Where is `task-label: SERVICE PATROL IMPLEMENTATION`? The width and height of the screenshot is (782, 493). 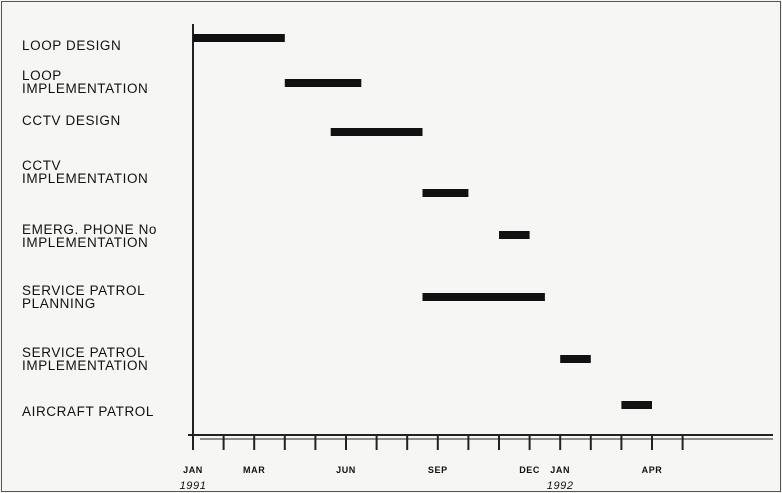
task-label: SERVICE PATROL IMPLEMENTATION is located at coordinates (85, 359).